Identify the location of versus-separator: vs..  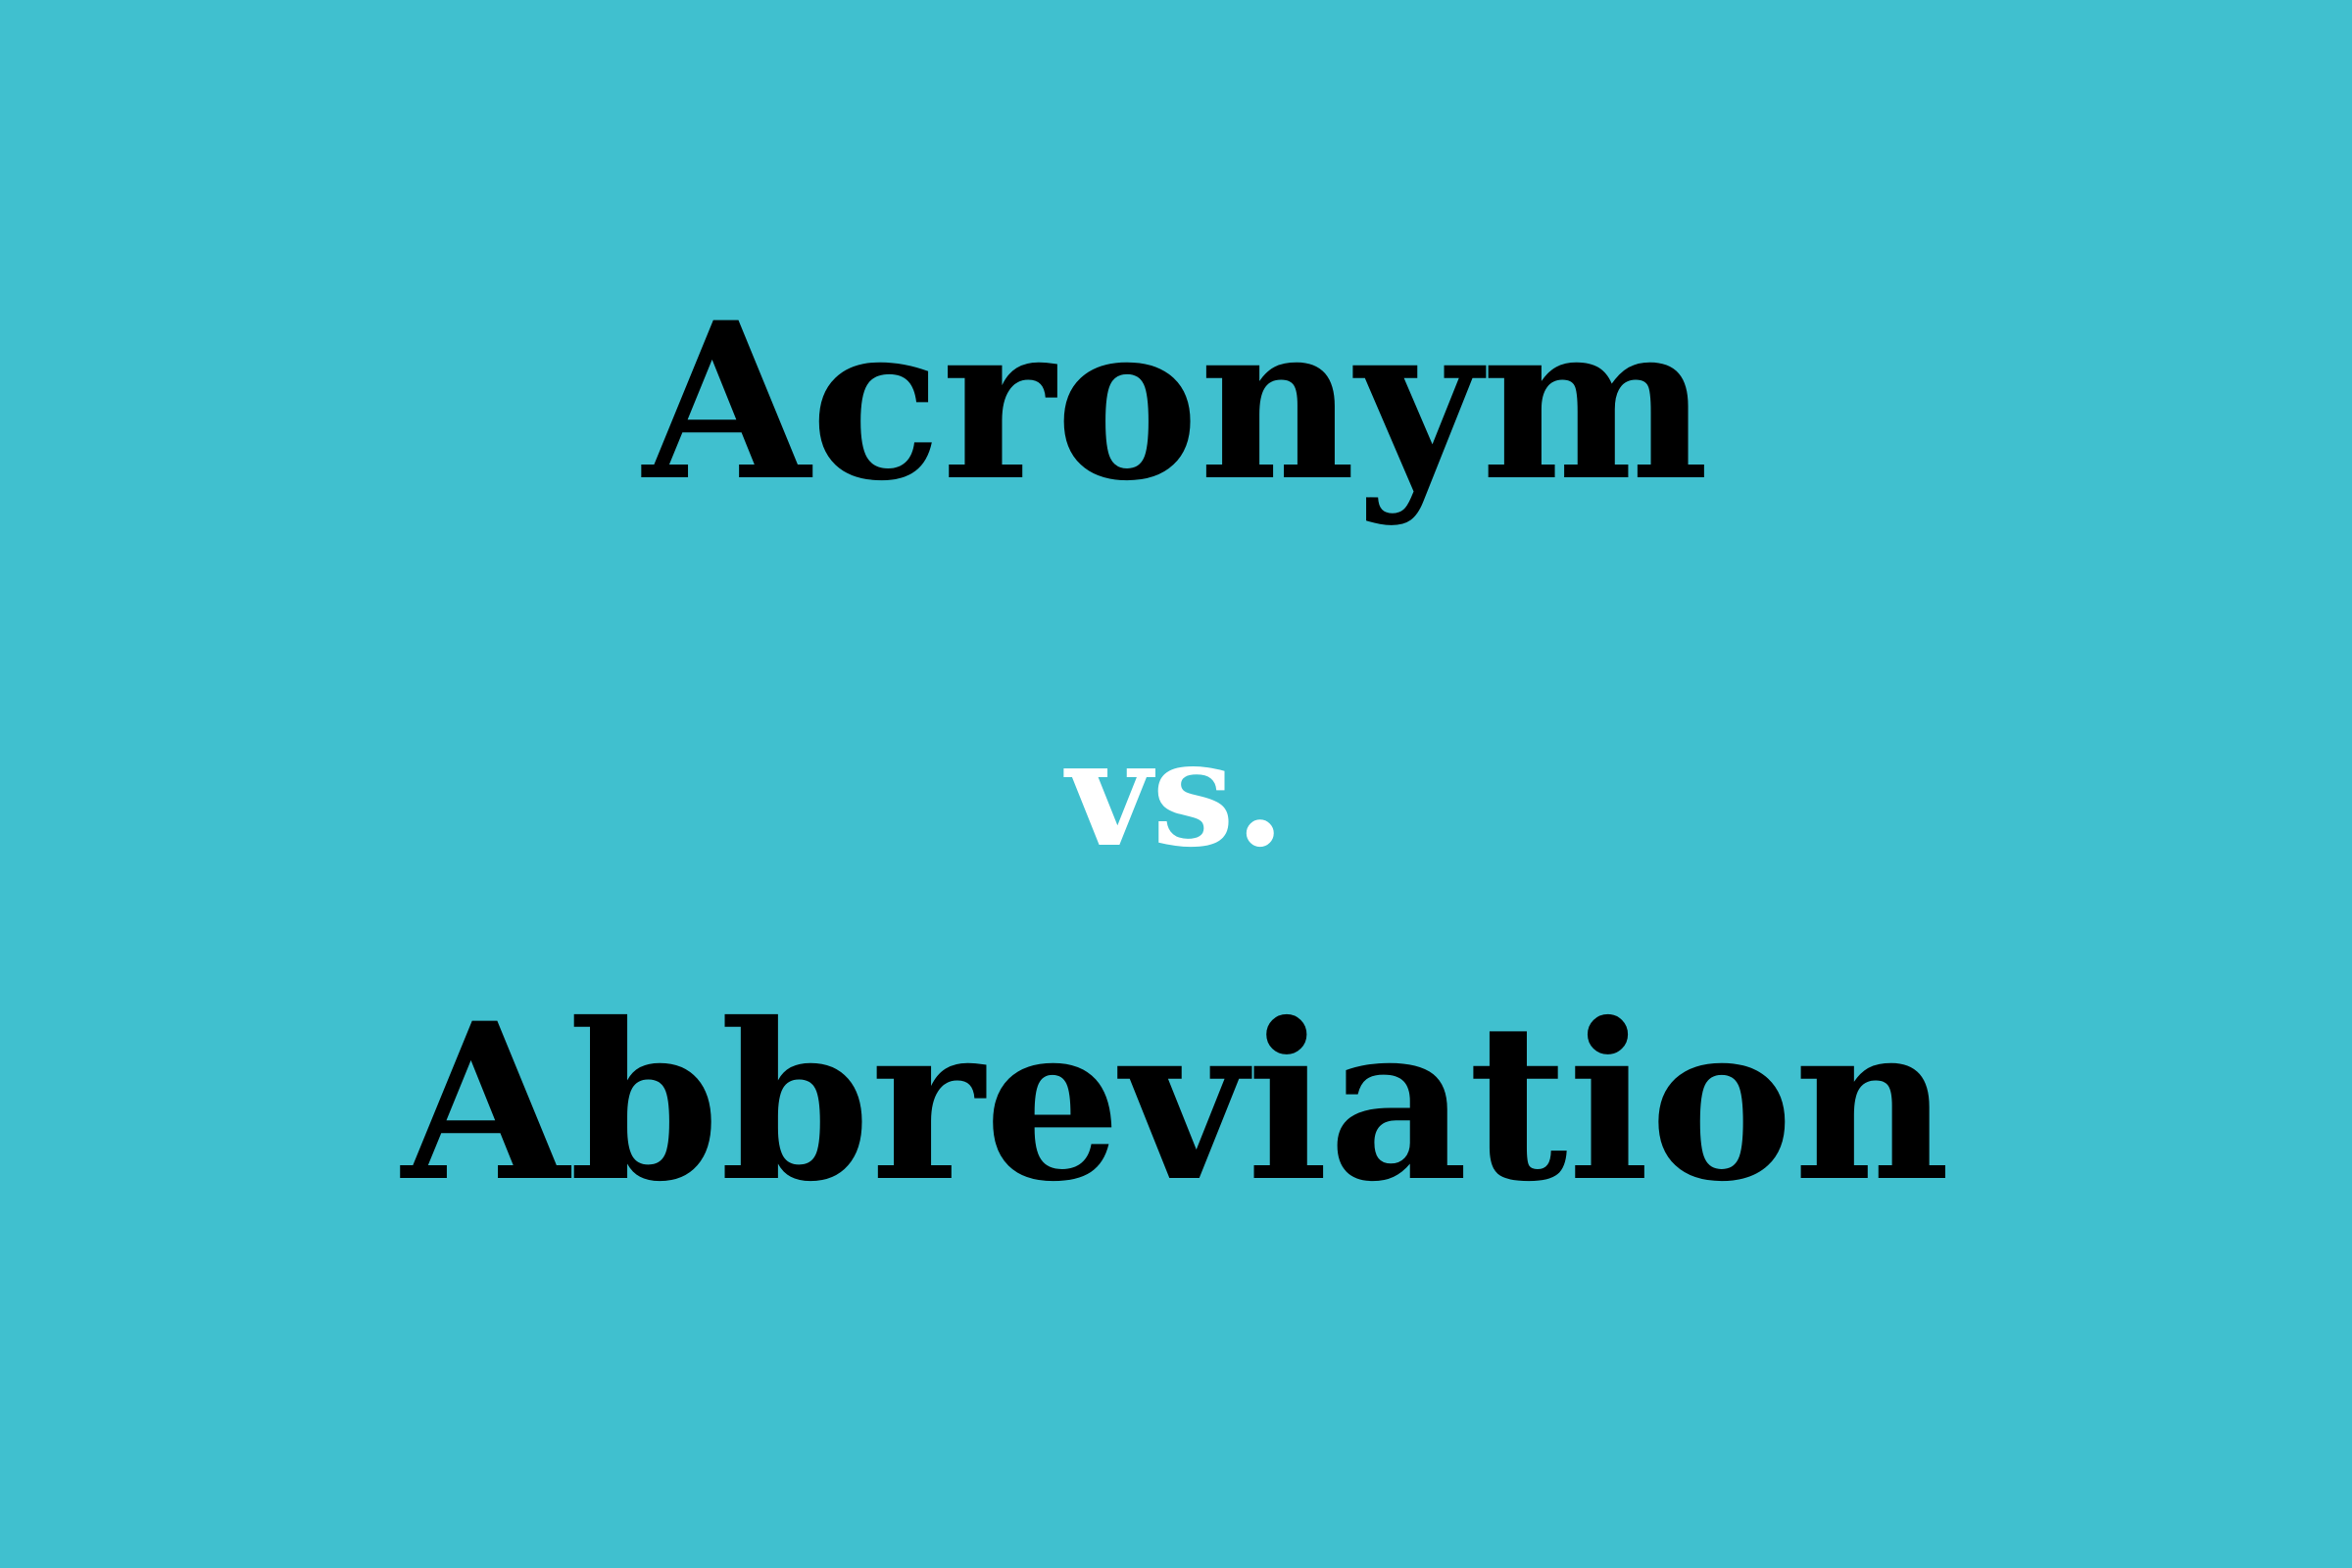
(1176, 794).